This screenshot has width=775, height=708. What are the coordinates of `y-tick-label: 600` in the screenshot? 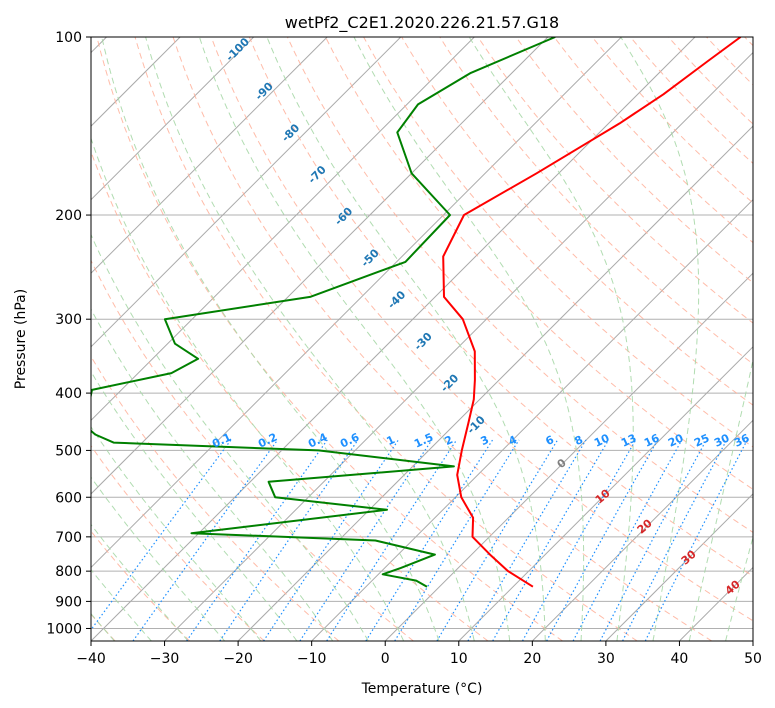 It's located at (68, 498).